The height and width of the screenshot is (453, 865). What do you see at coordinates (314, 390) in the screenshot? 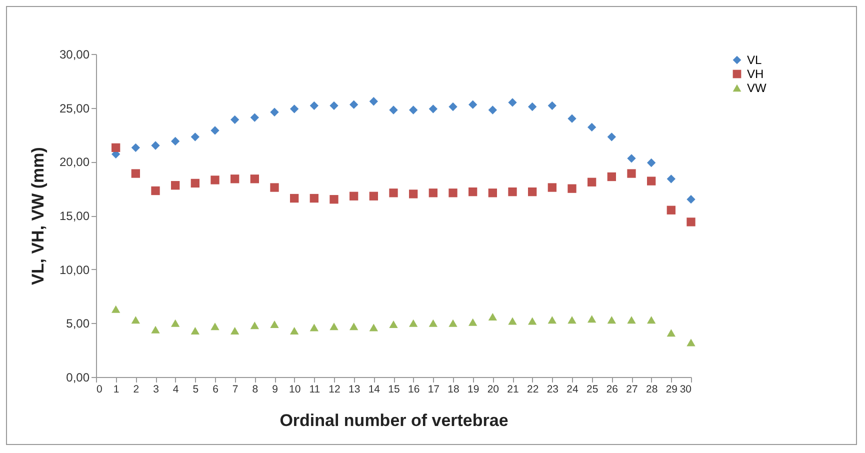
I see `x-tick-label: 11` at bounding box center [314, 390].